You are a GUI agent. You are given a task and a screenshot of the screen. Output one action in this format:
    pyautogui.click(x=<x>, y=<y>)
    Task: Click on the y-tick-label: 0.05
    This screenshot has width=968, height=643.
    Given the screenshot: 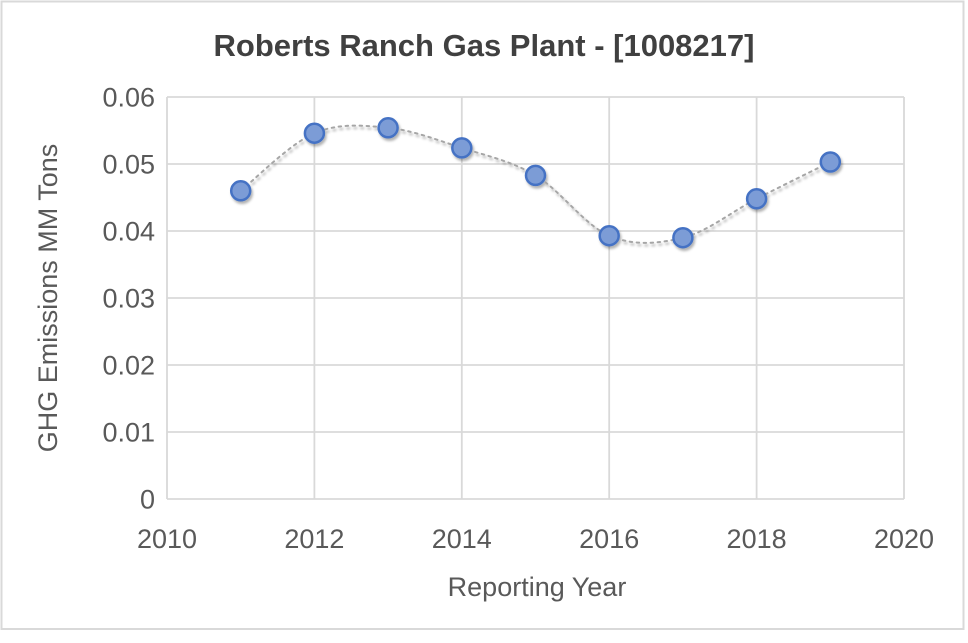 What is the action you would take?
    pyautogui.click(x=128, y=165)
    